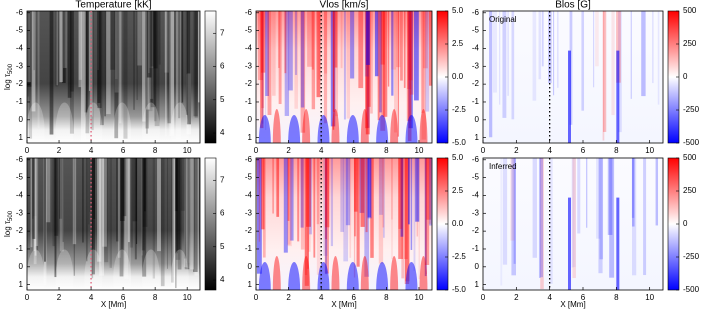 This screenshot has width=707, height=312. I want to click on x-tick-label: 8, so click(155, 297).